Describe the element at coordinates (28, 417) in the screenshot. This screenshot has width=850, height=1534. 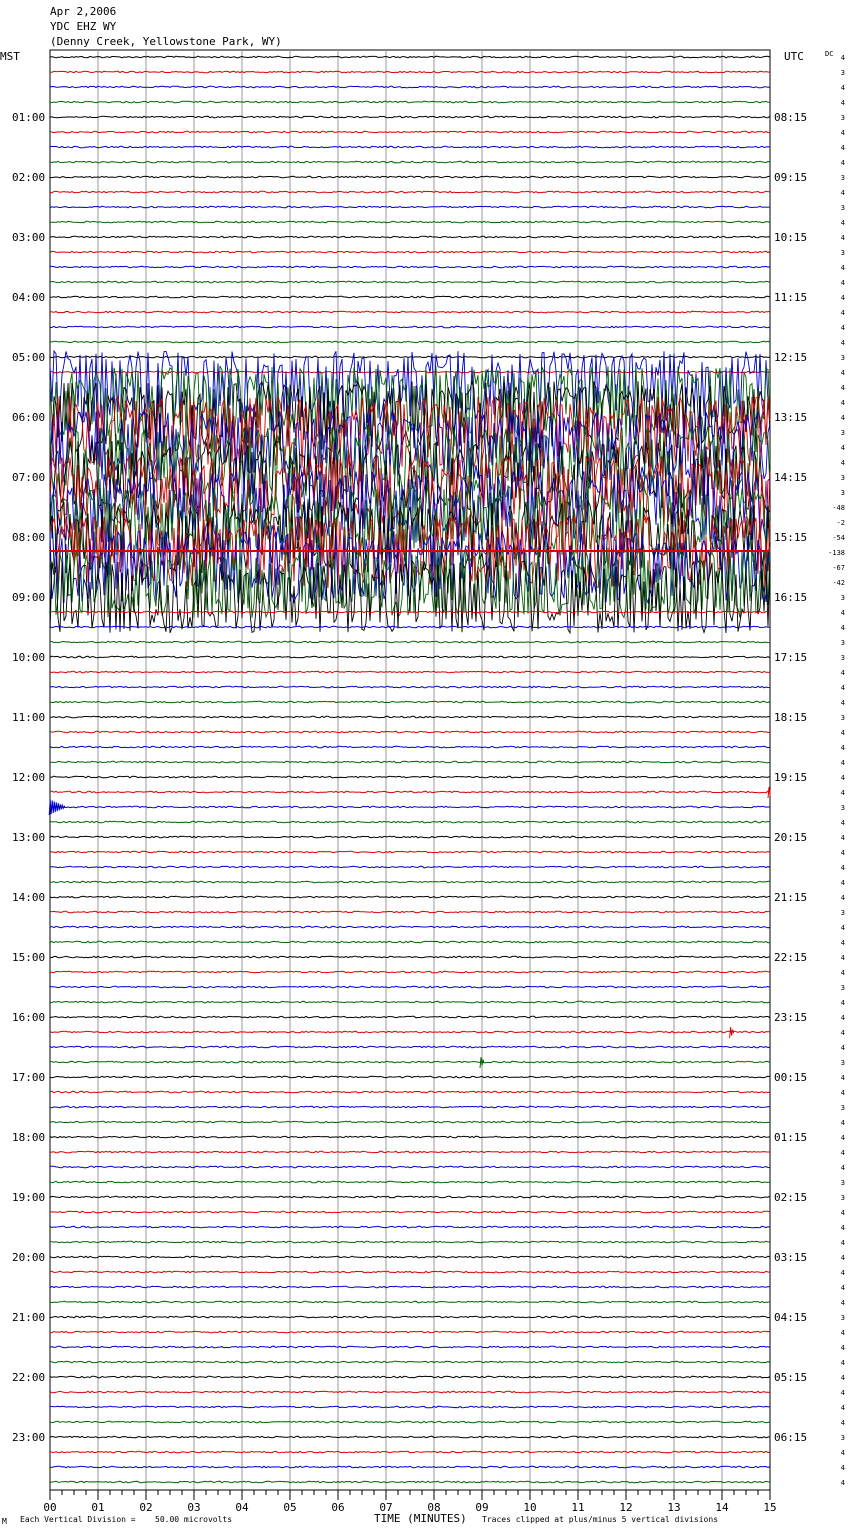
I see `left-hour-label: 06:00` at that location.